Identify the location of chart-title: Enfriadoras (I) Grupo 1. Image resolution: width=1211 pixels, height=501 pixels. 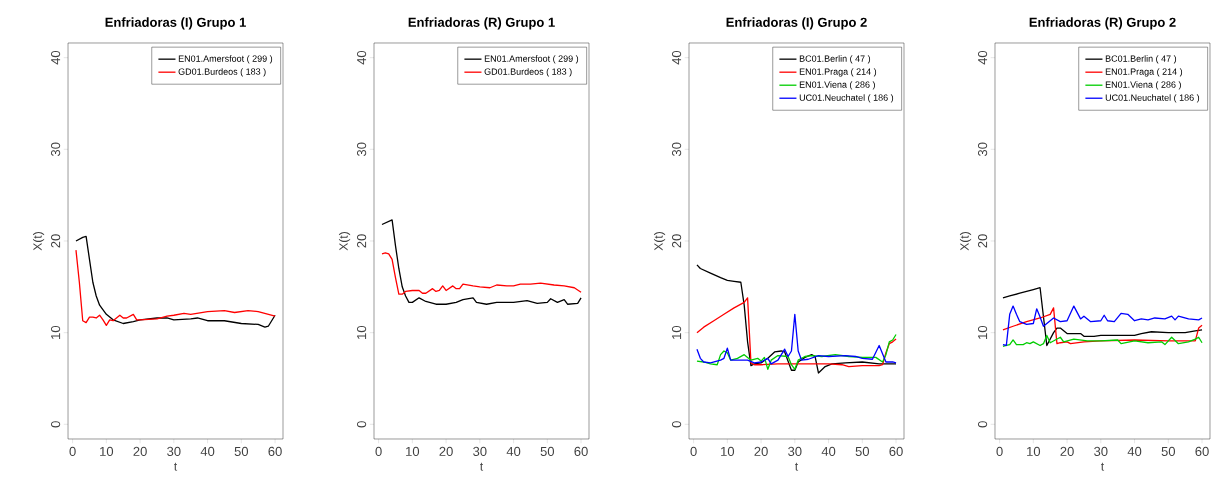
(175, 23).